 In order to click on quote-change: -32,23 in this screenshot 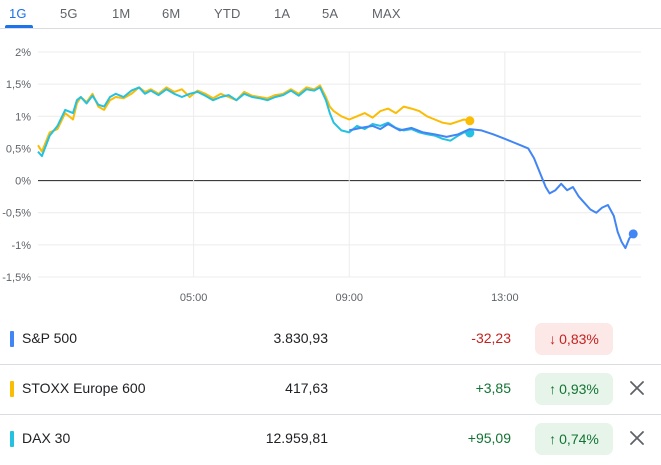, I will do `click(491, 338)`.